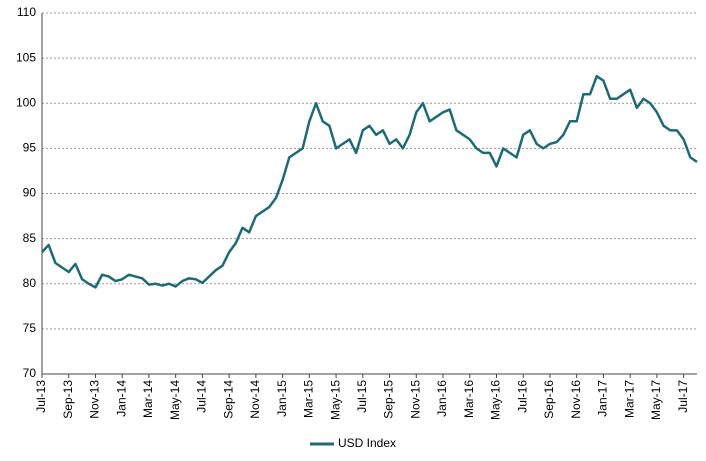 The height and width of the screenshot is (461, 706). What do you see at coordinates (629, 399) in the screenshot?
I see `x-tick-label: Mar-17` at bounding box center [629, 399].